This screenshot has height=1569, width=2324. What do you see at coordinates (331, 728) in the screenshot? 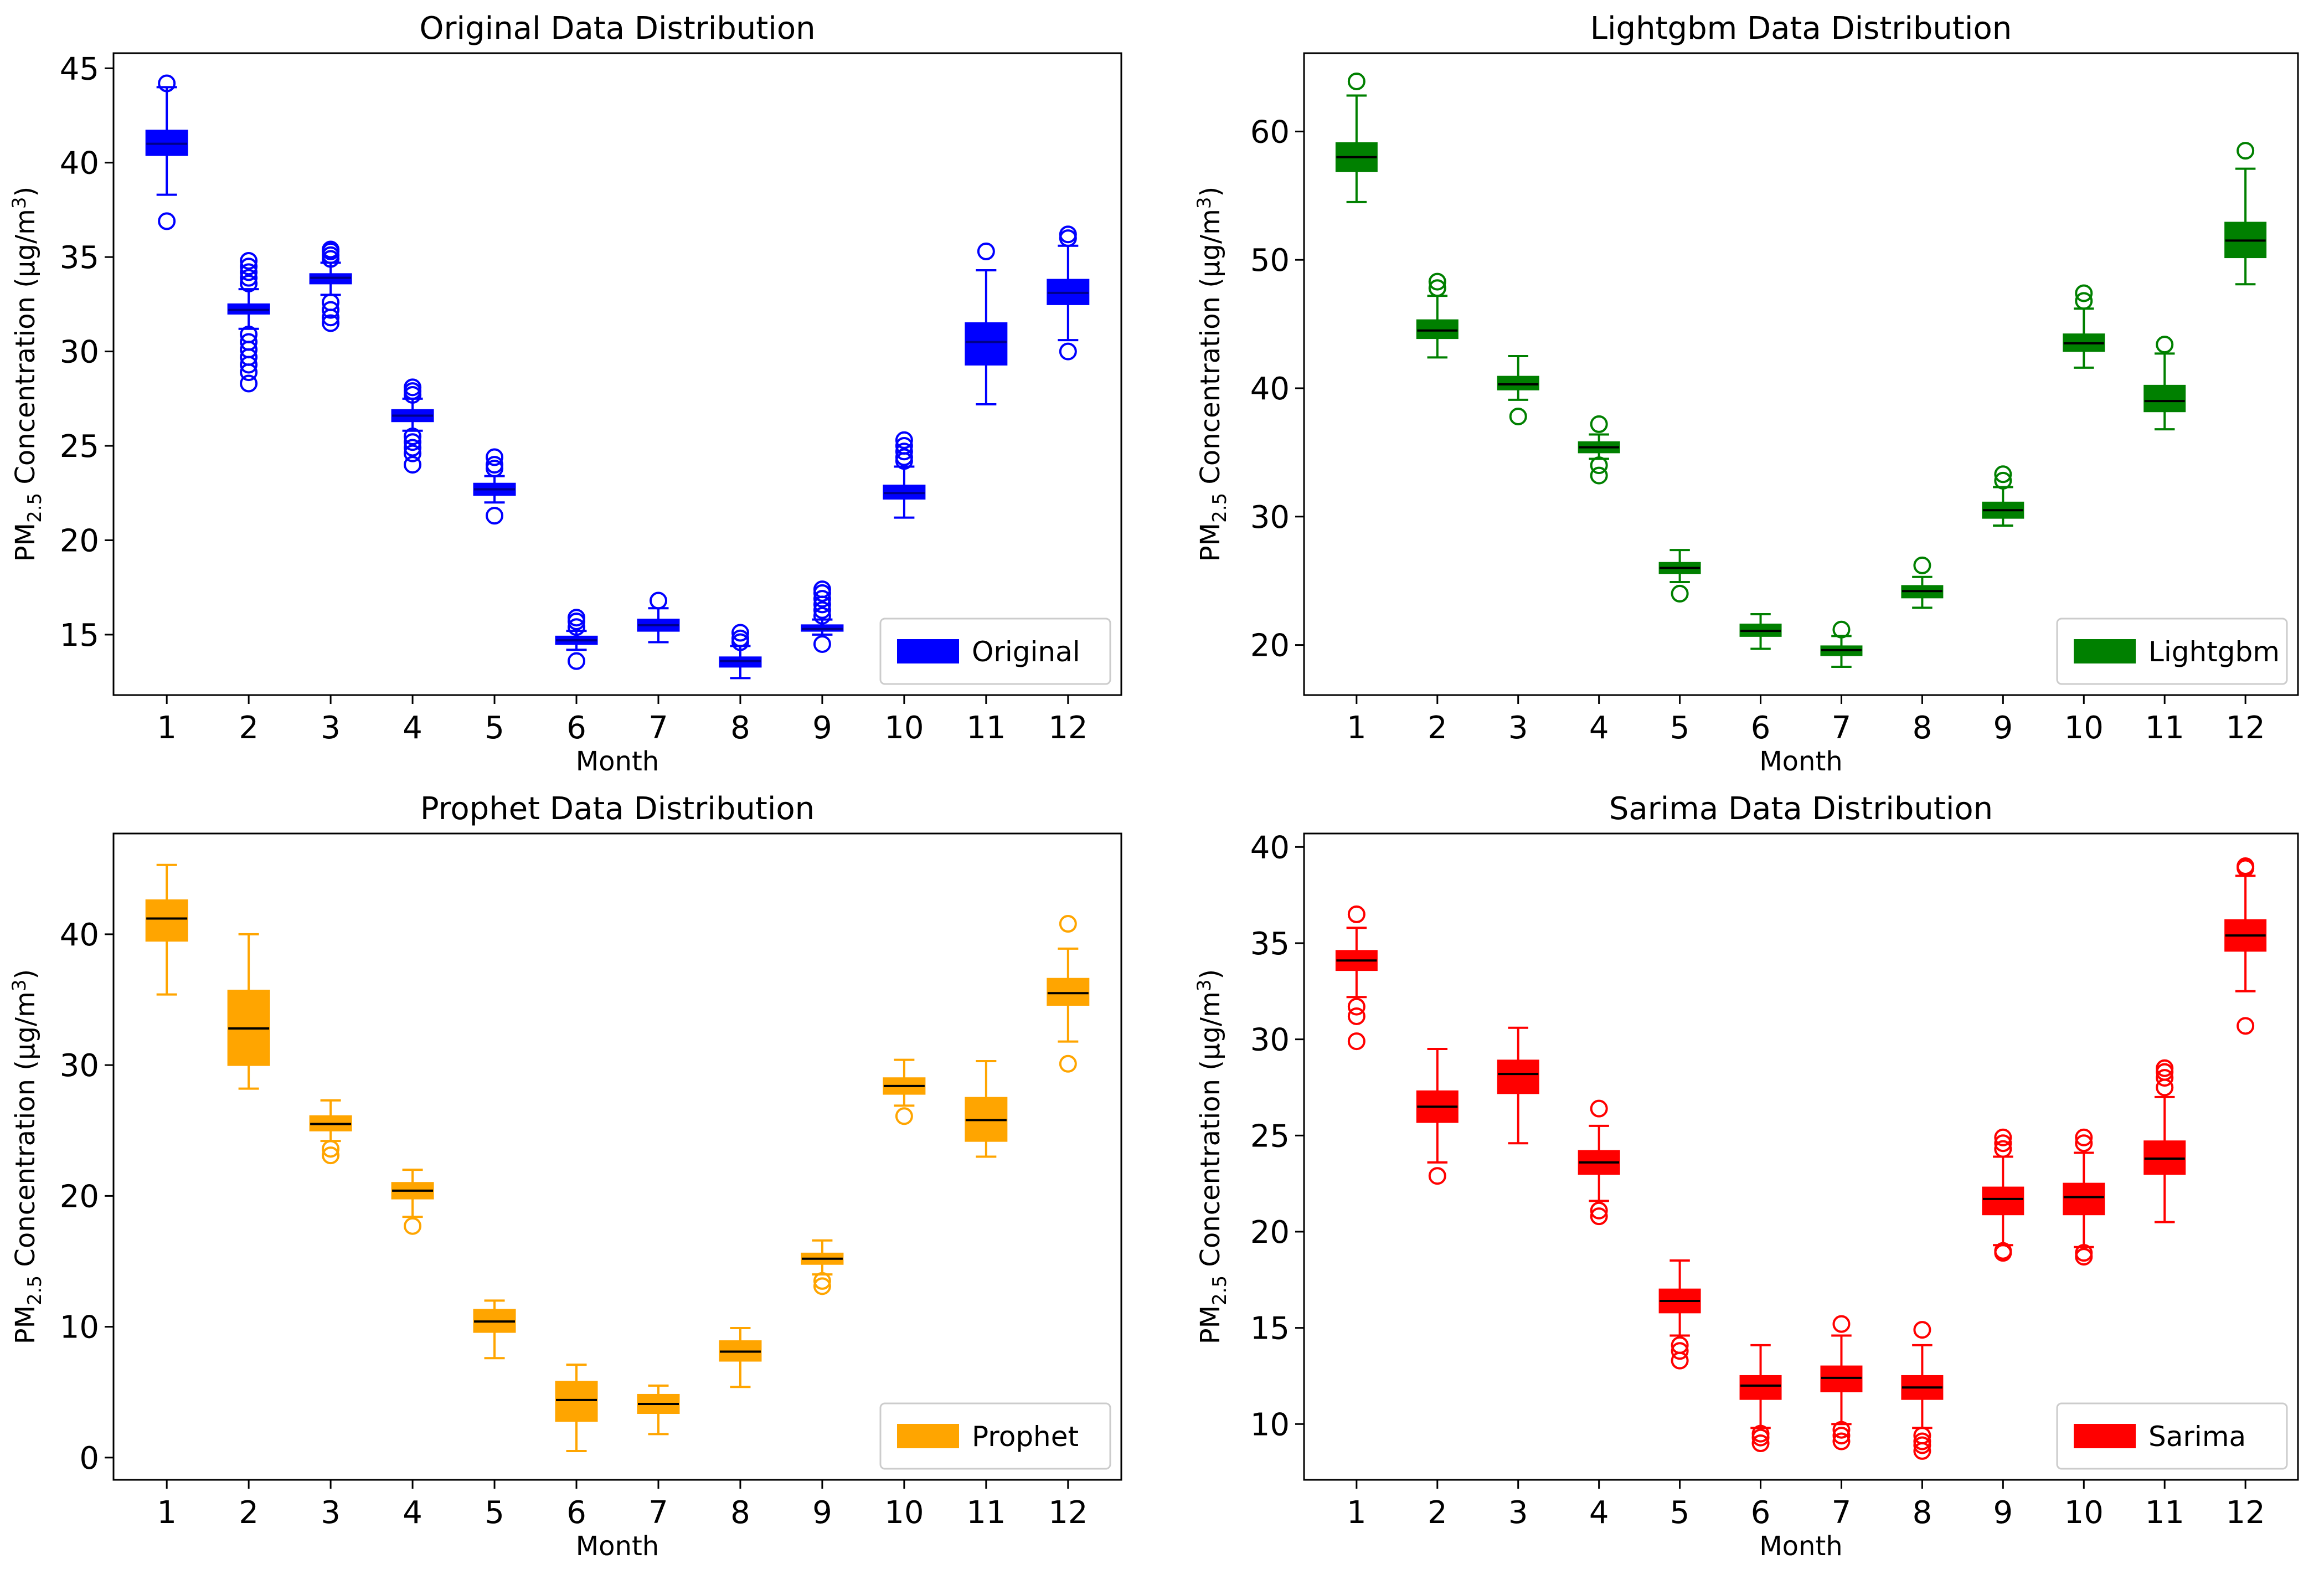
I see `x-tick-label: 3` at bounding box center [331, 728].